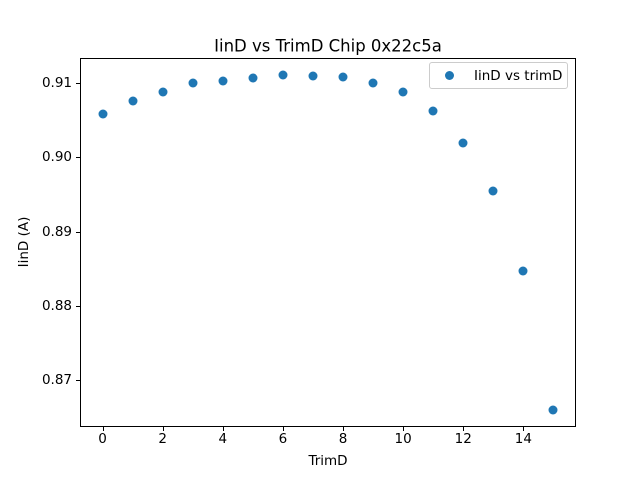  I want to click on y-tick-label: 0.87, so click(56, 380).